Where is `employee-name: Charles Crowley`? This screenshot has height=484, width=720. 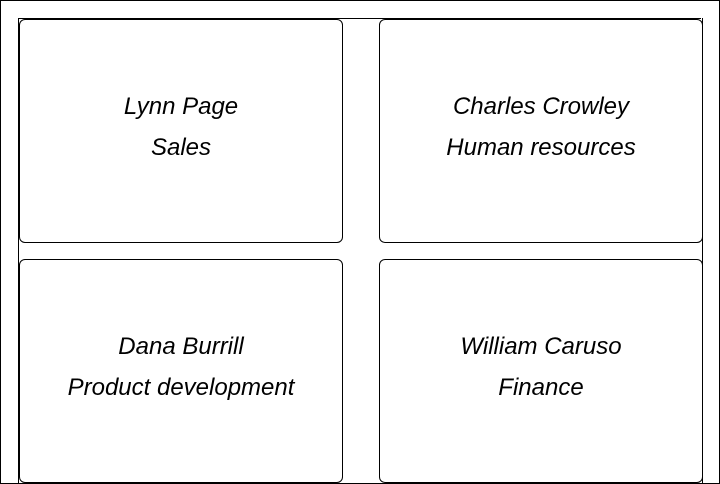
employee-name: Charles Crowley is located at coordinates (541, 106).